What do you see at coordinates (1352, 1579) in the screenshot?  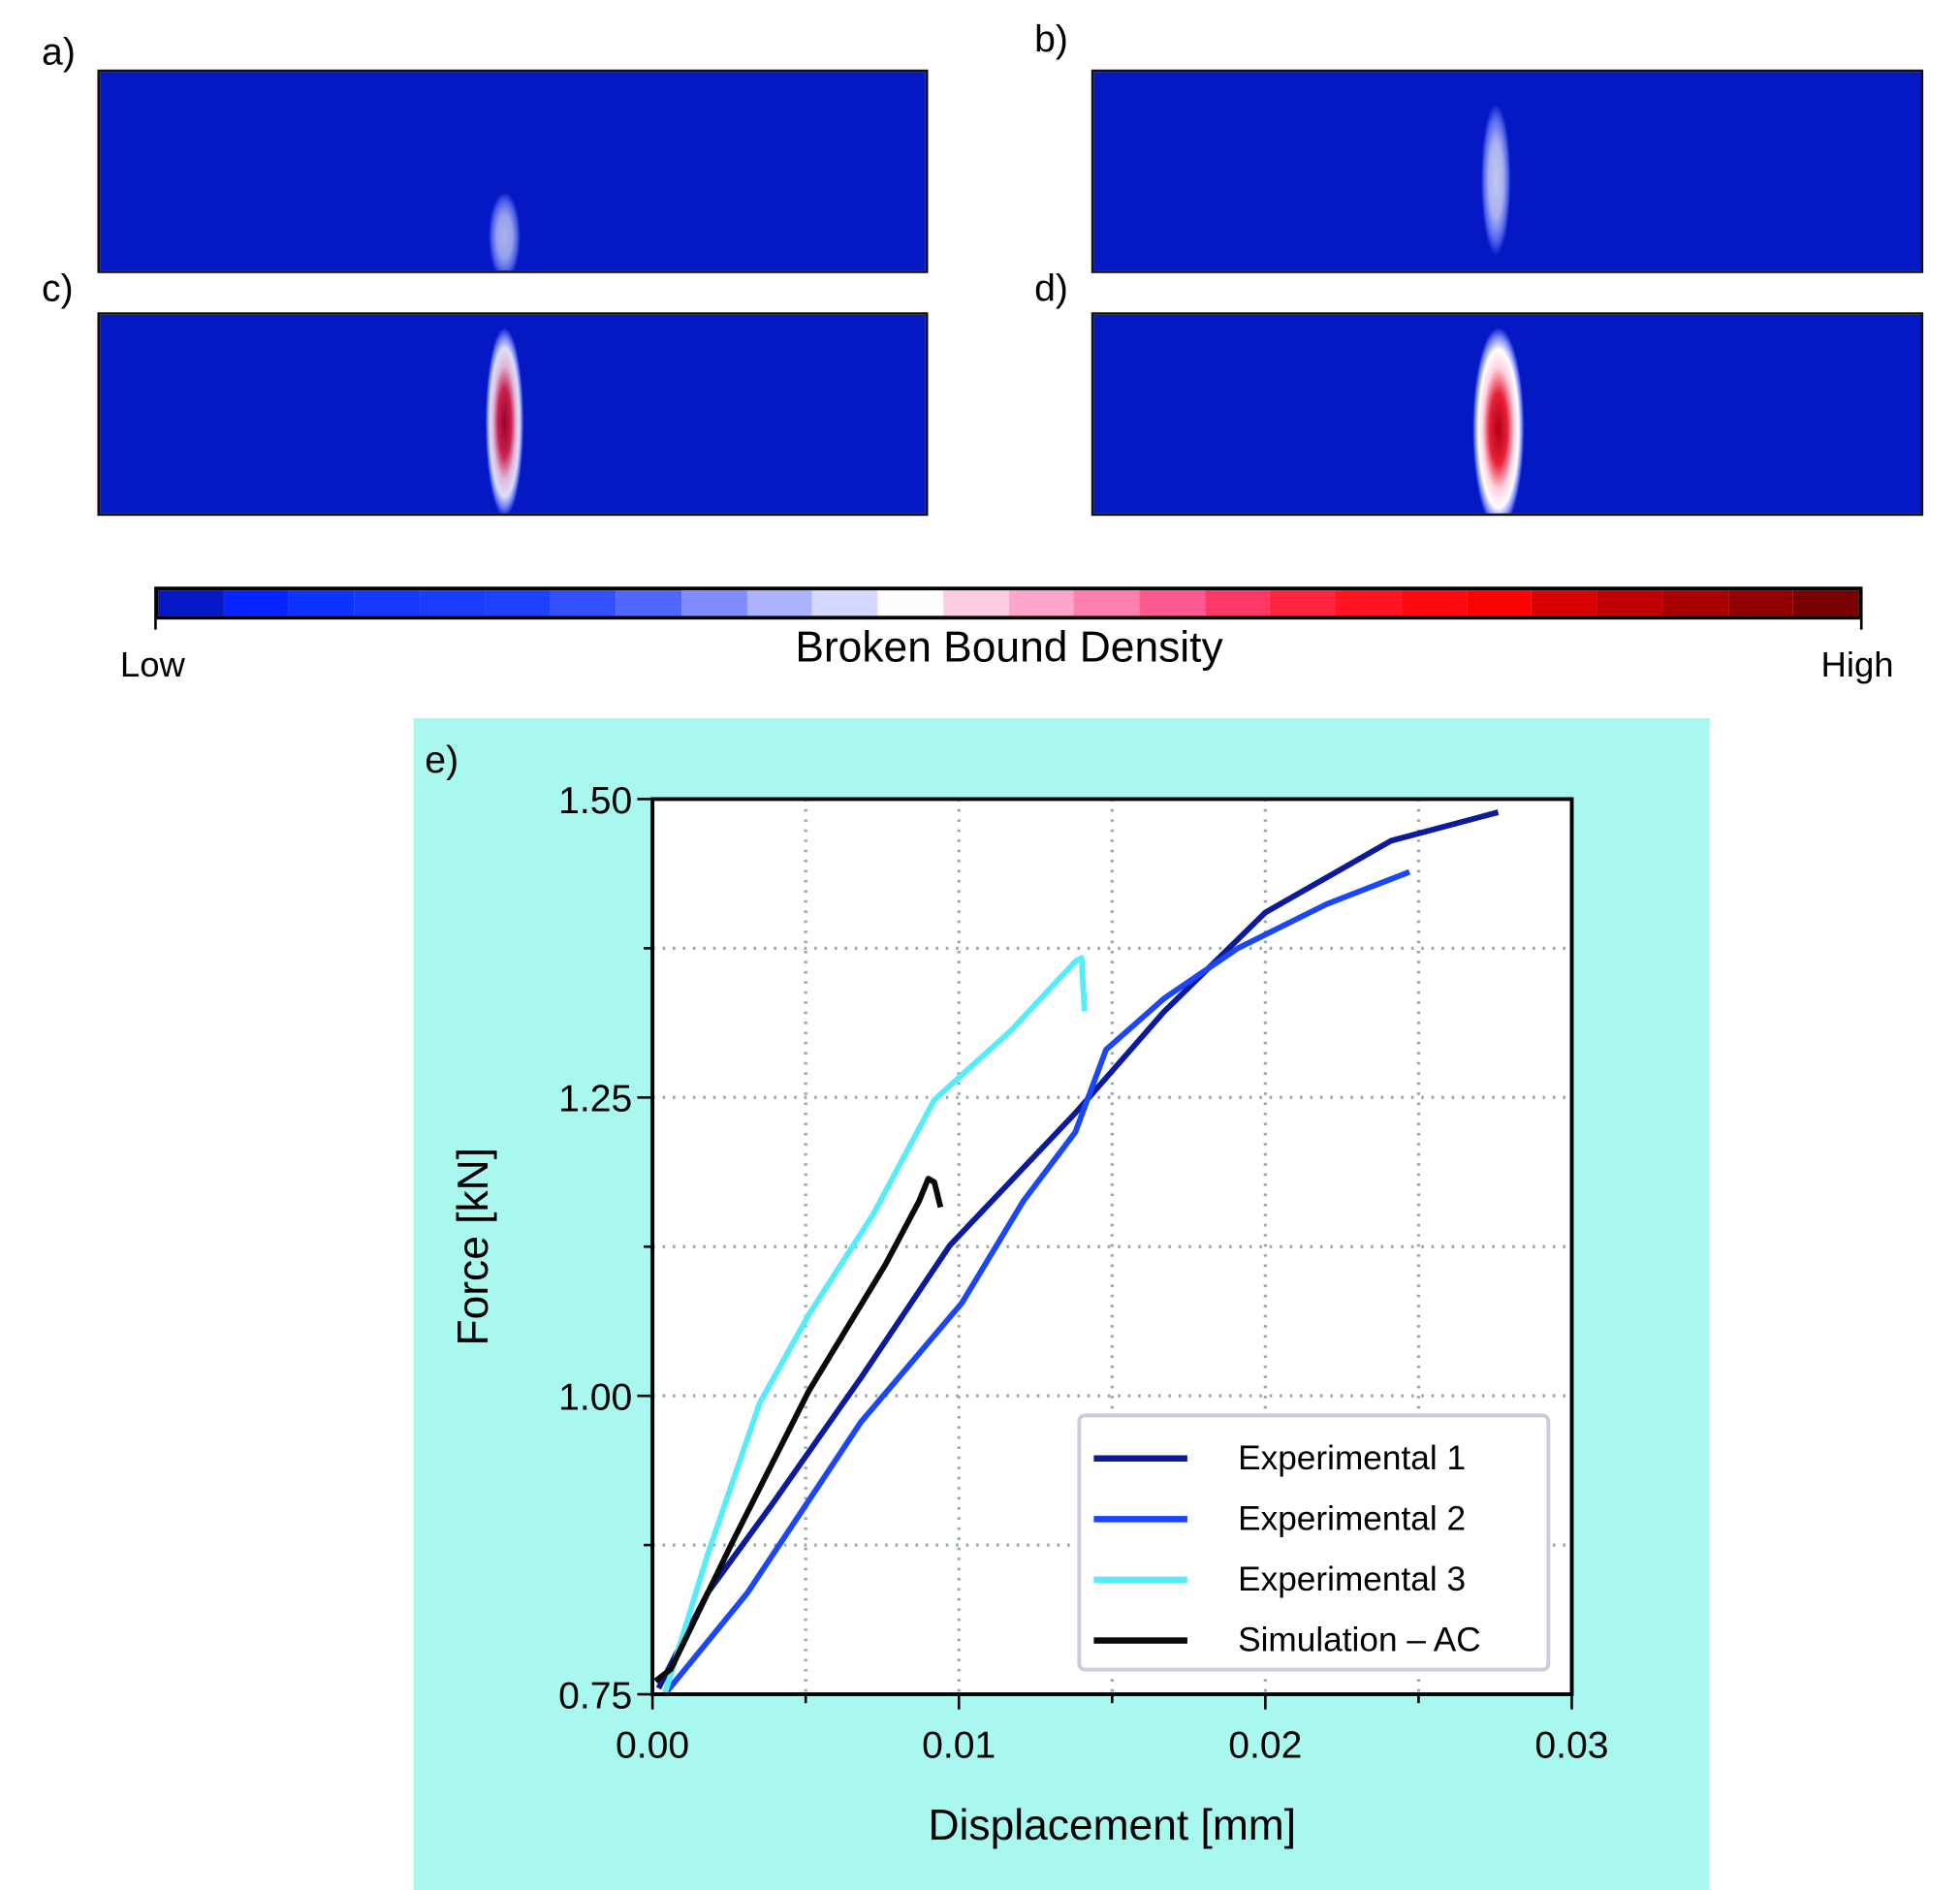 I see `legend-label: Experimental 3` at bounding box center [1352, 1579].